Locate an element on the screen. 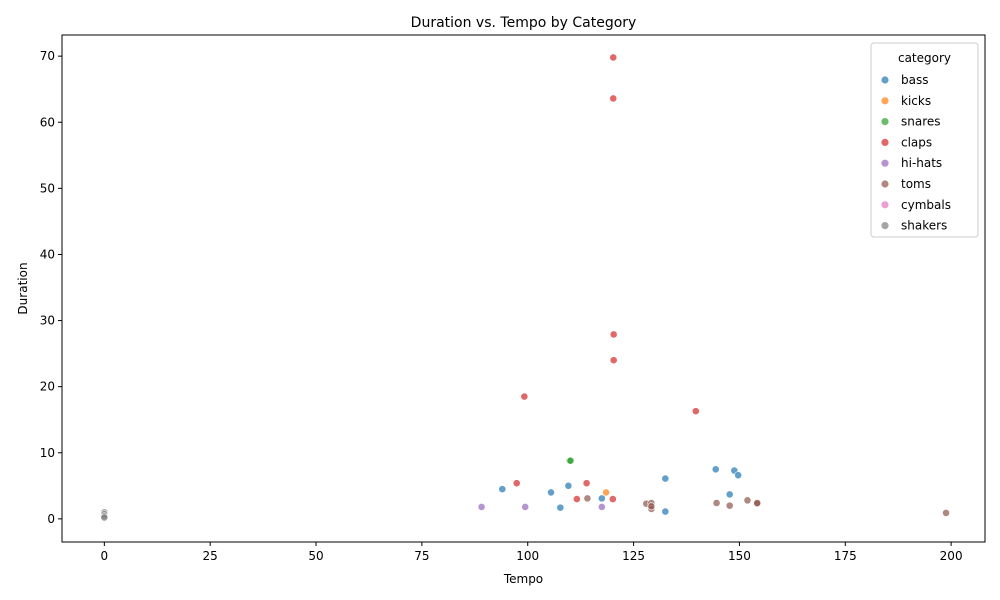 This screenshot has height=600, width=1000. legend-label-claps: claps is located at coordinates (916, 142).